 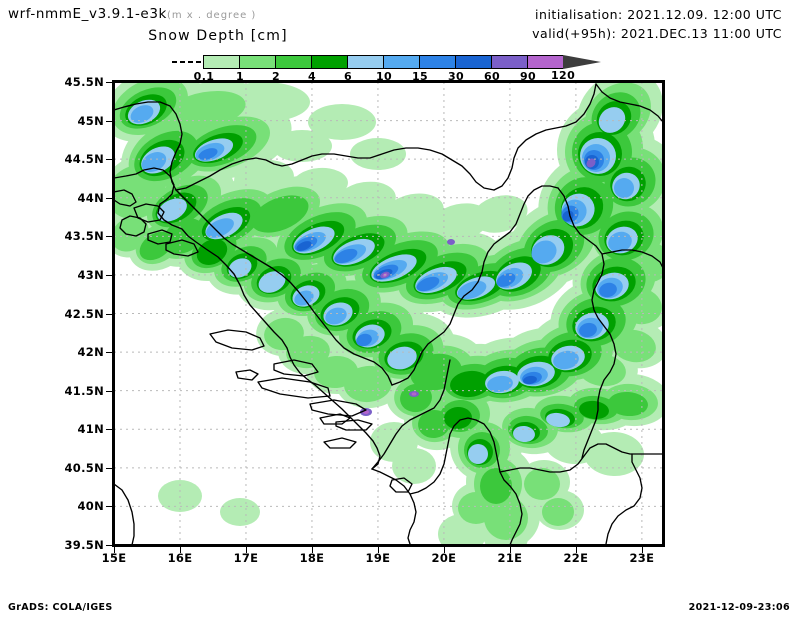 I want to click on colorbar-tick-label: 2, so click(x=276, y=76).